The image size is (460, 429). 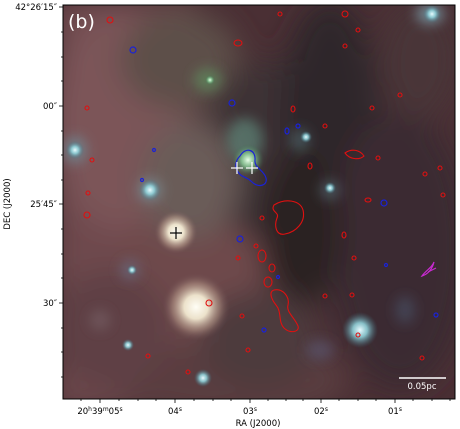 I want to click on x-tick-label-1: 04s, so click(x=175, y=411).